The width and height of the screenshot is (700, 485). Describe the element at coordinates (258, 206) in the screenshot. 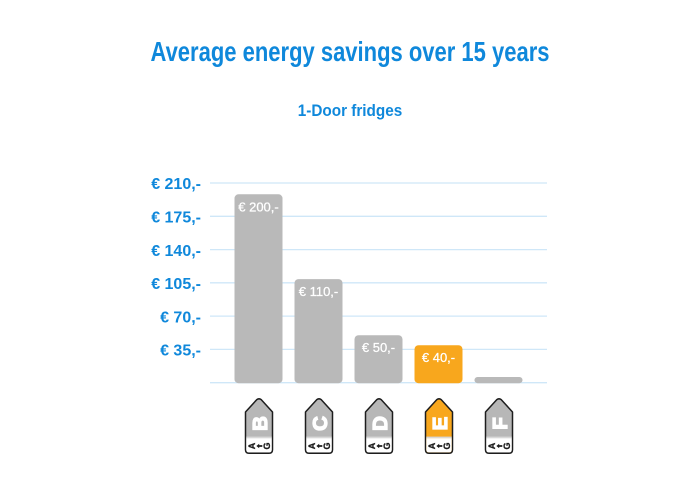

I see `svg-text: € 200,-` at that location.